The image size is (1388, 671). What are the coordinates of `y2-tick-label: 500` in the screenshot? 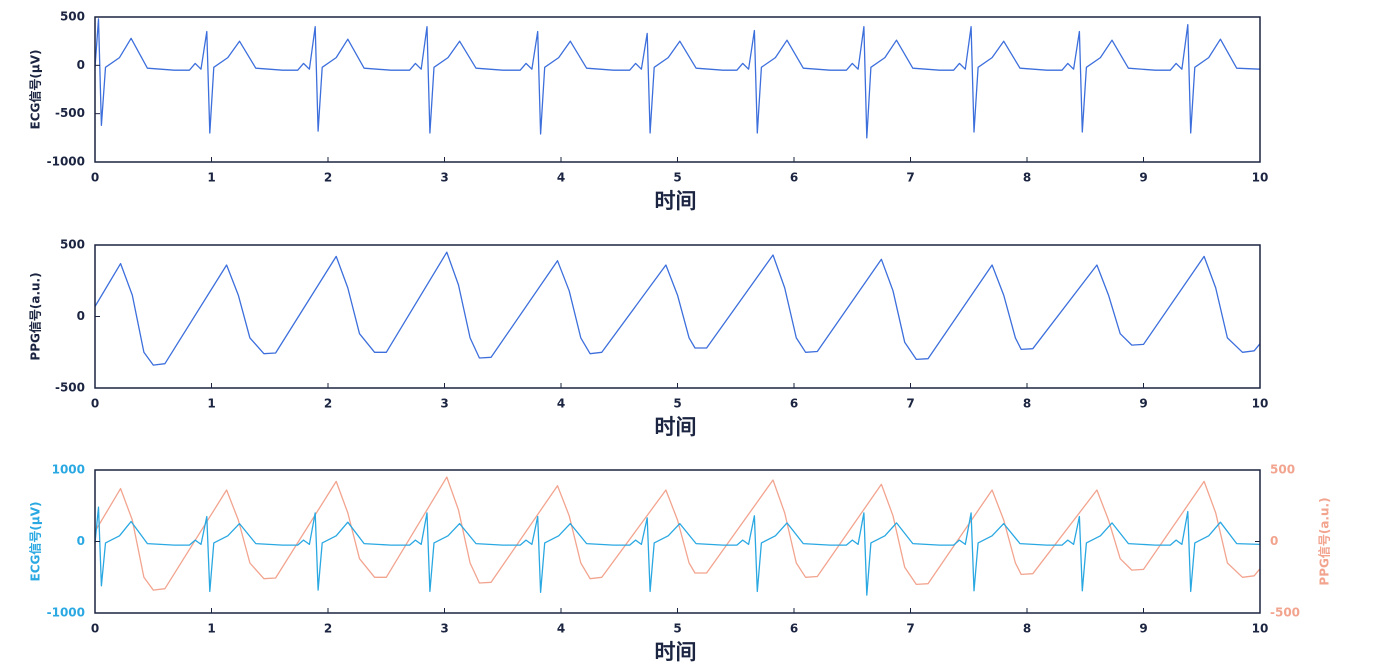 It's located at (1282, 470).